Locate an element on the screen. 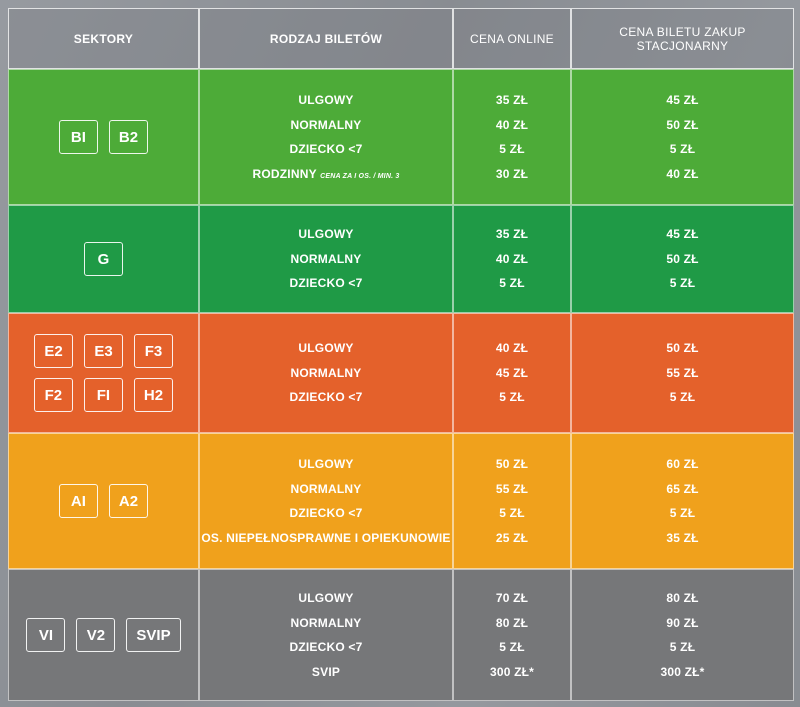 The height and width of the screenshot is (707, 800). sectors-cell: BI B2 is located at coordinates (103, 137).